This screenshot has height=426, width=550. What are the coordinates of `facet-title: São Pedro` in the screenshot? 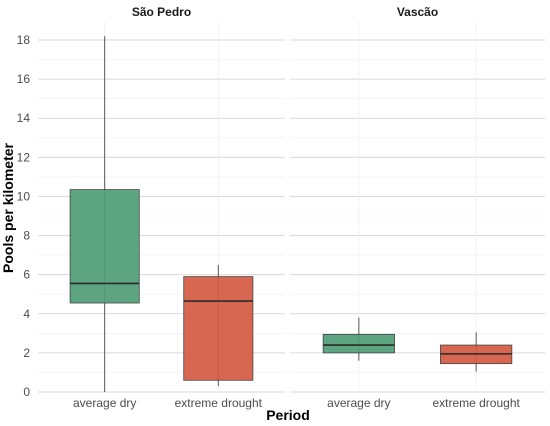 It's located at (161, 12).